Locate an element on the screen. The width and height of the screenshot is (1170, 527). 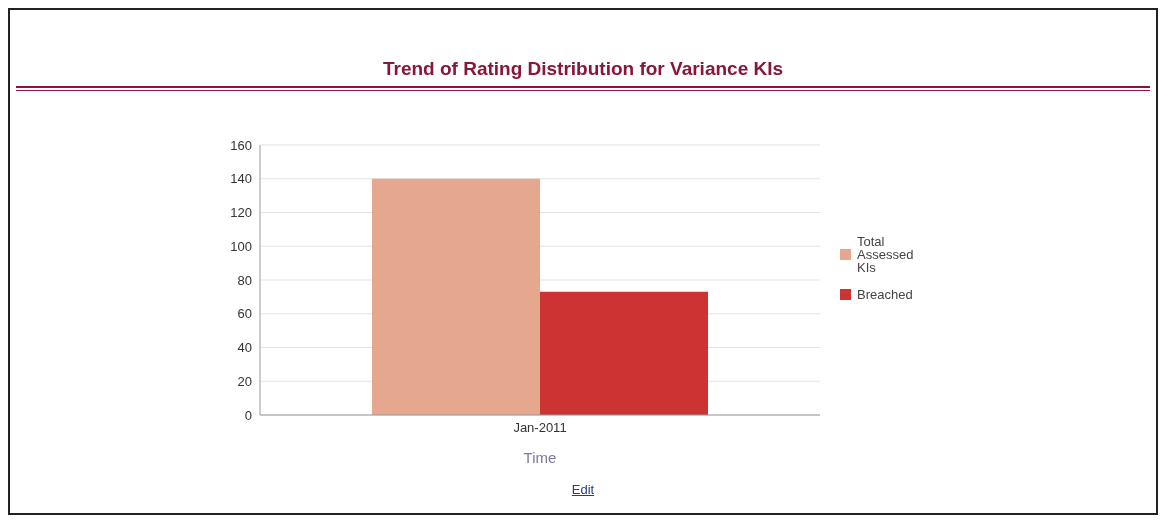
y-tick-label: 160 is located at coordinates (241, 145).